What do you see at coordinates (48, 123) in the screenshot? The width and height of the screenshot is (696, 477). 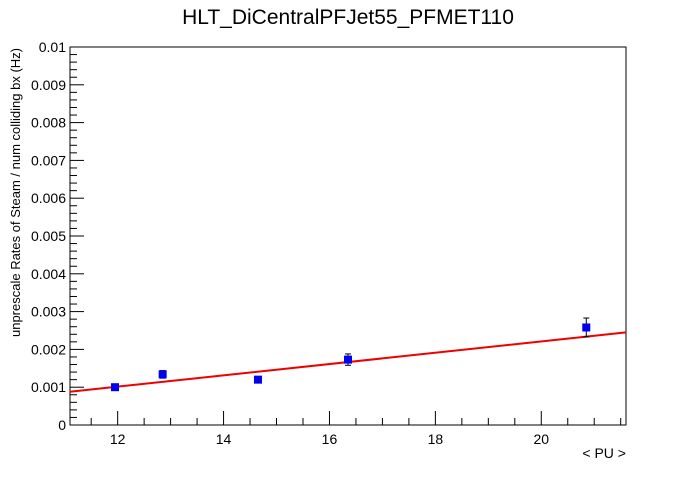 I see `y-tick-label: 0.008` at bounding box center [48, 123].